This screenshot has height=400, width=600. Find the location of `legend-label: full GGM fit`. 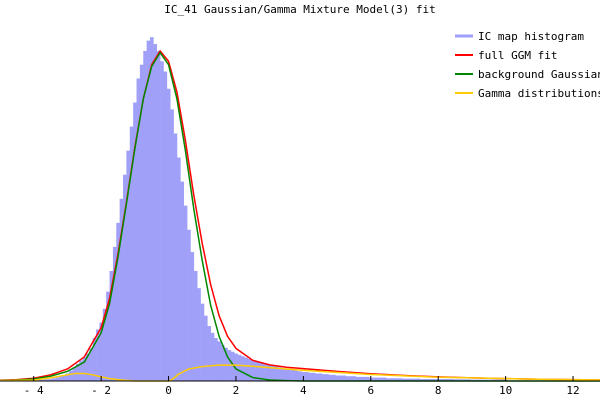

legend-label: full GGM fit is located at coordinates (517, 55).